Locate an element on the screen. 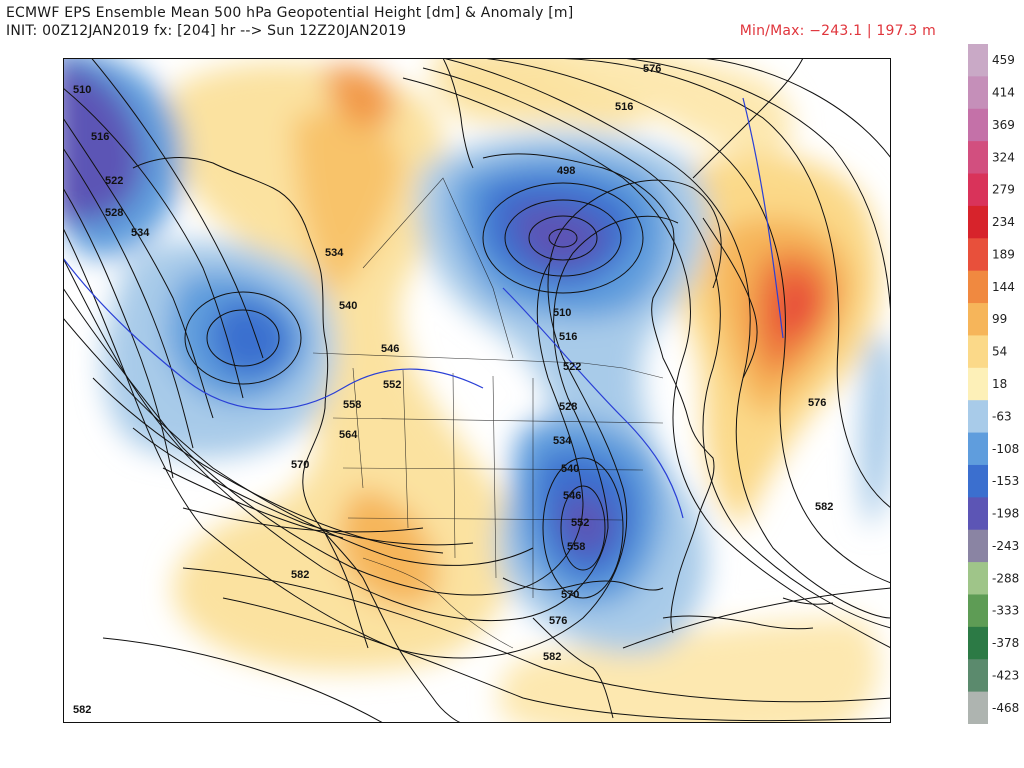 This screenshot has height=768, width=1024. contour-label: 564 is located at coordinates (348, 435).